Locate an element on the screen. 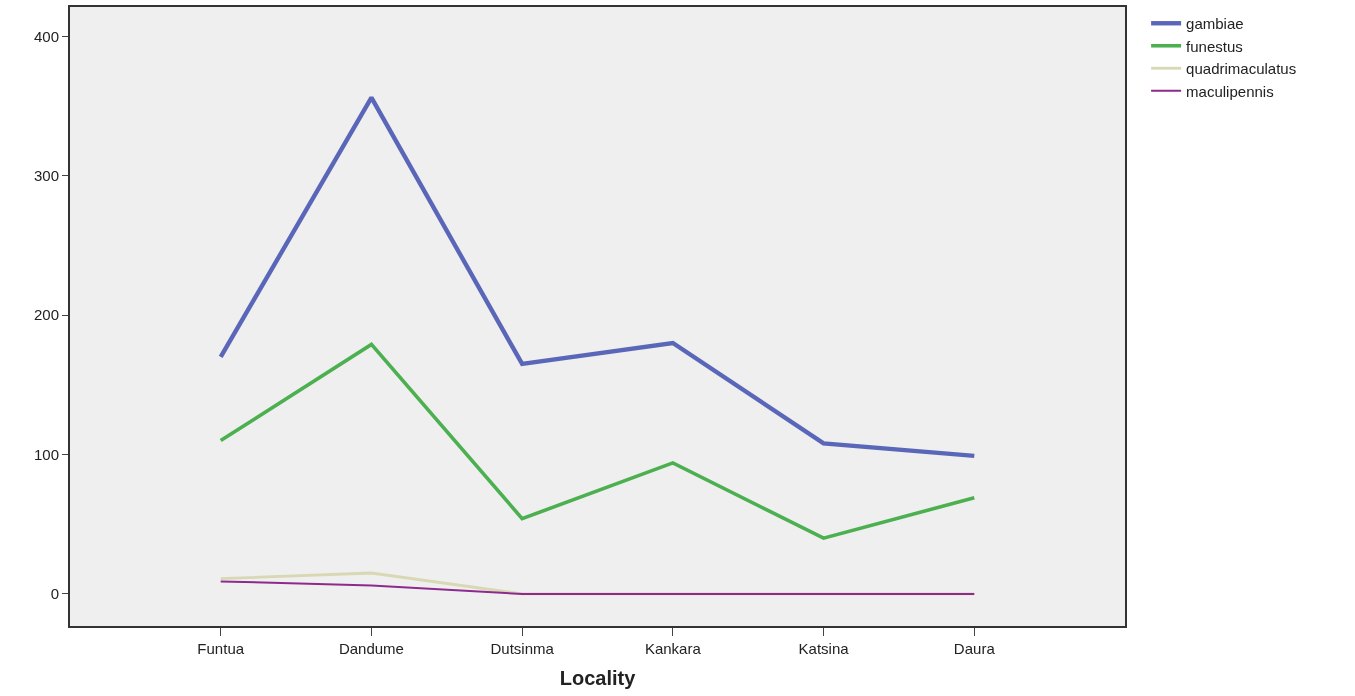 Image resolution: width=1355 pixels, height=696 pixels. x-tick-label: Katsina is located at coordinates (824, 648).